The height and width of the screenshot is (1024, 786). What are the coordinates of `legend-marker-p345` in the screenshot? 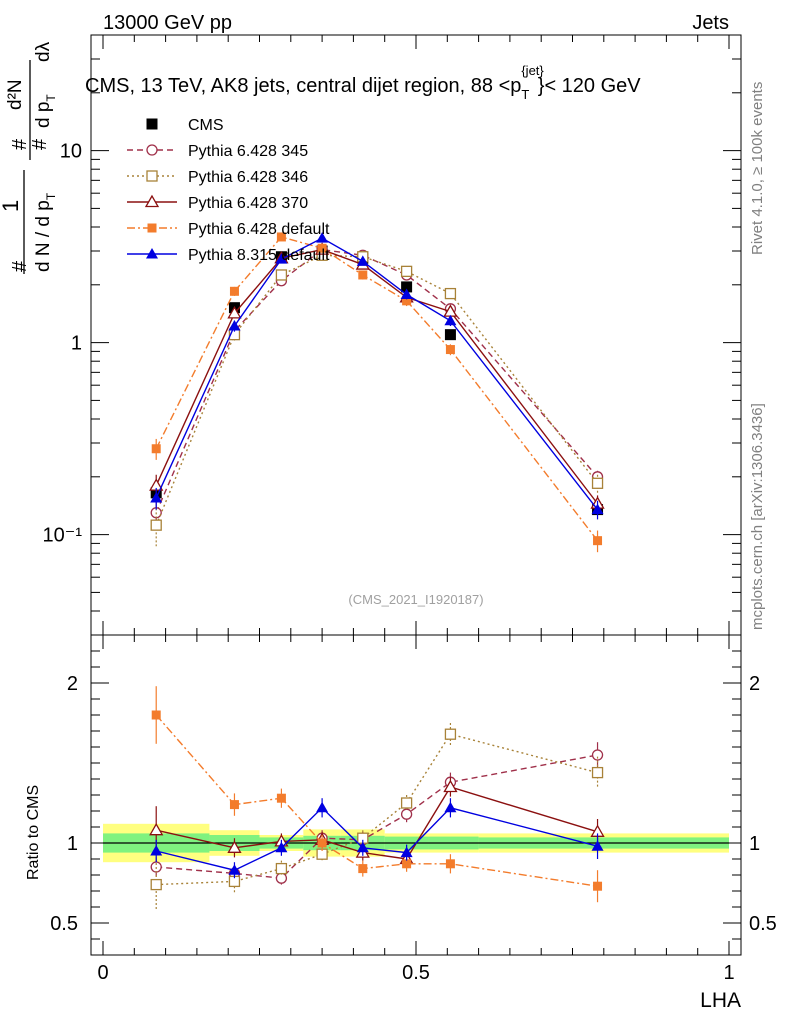 It's located at (152, 150).